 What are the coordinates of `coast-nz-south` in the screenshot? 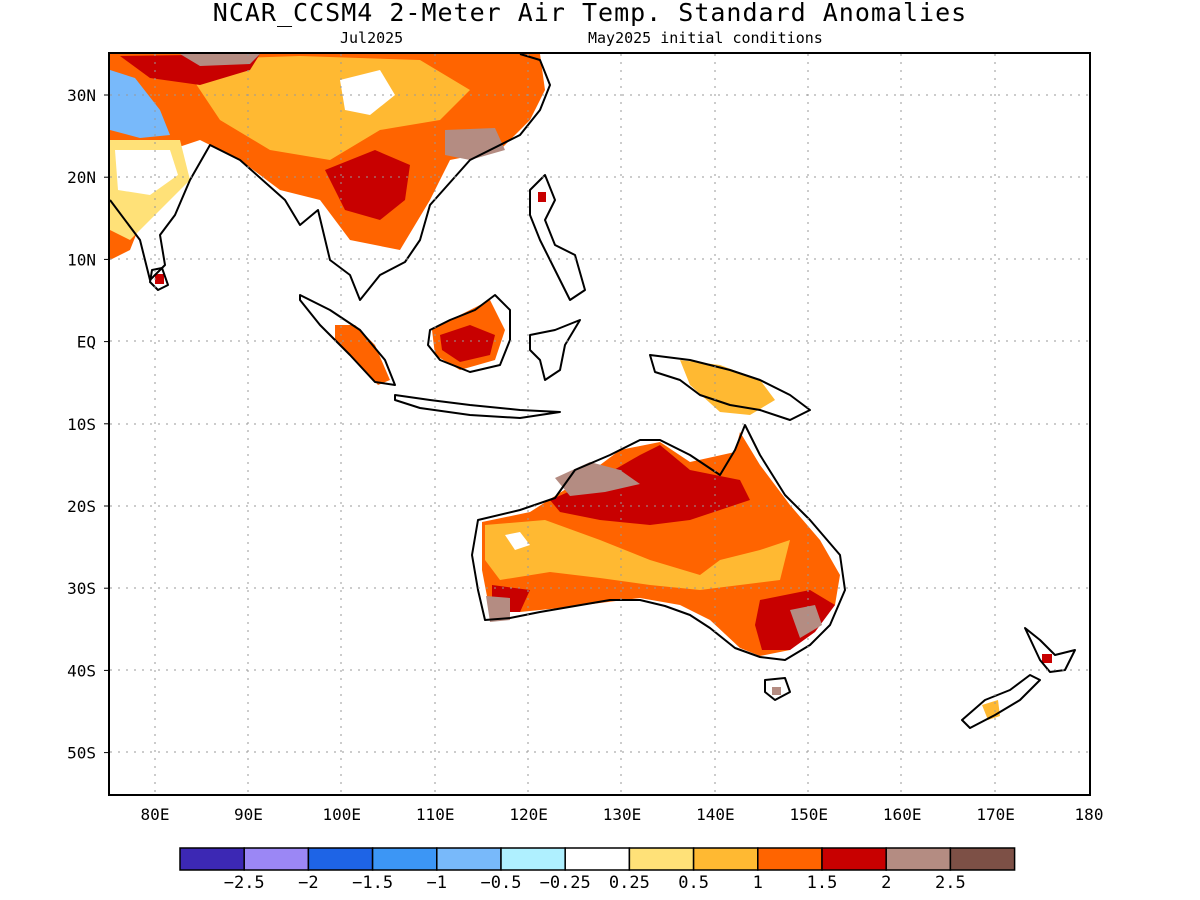 It's located at (1001, 701).